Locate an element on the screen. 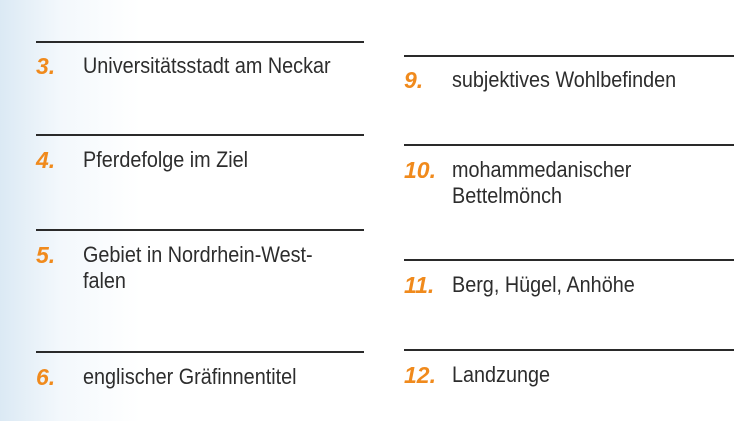 The width and height of the screenshot is (750, 421). clue-number-12: 12. is located at coordinates (420, 375).